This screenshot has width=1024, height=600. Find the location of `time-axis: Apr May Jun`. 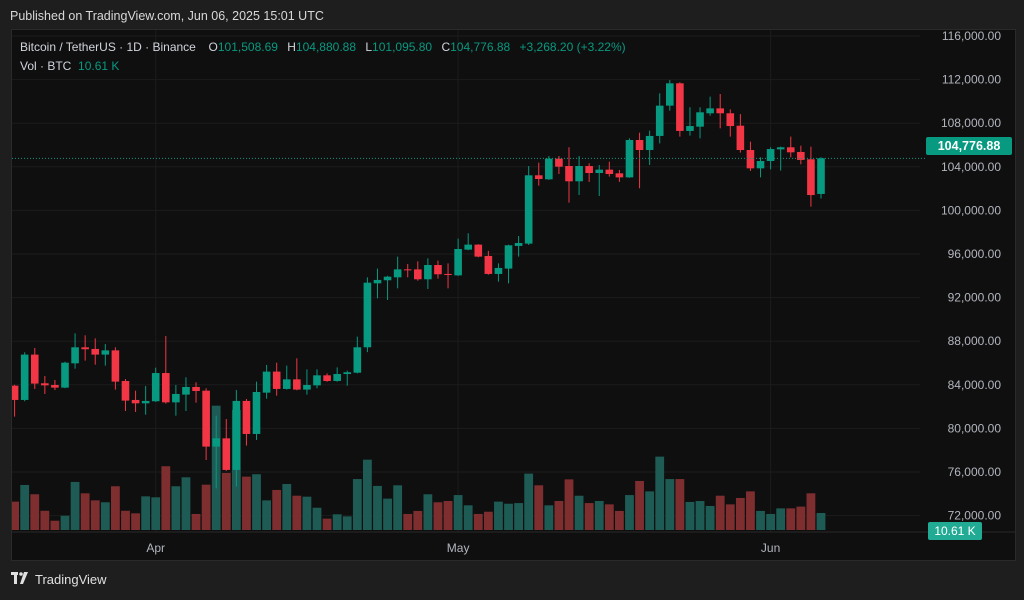

time-axis: Apr May Jun is located at coordinates (463, 548).